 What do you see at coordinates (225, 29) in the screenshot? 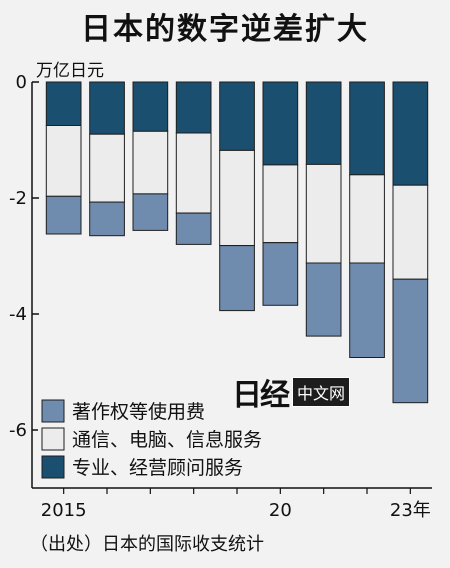
I see `chart-title: 日本的数字逆差扩大` at bounding box center [225, 29].